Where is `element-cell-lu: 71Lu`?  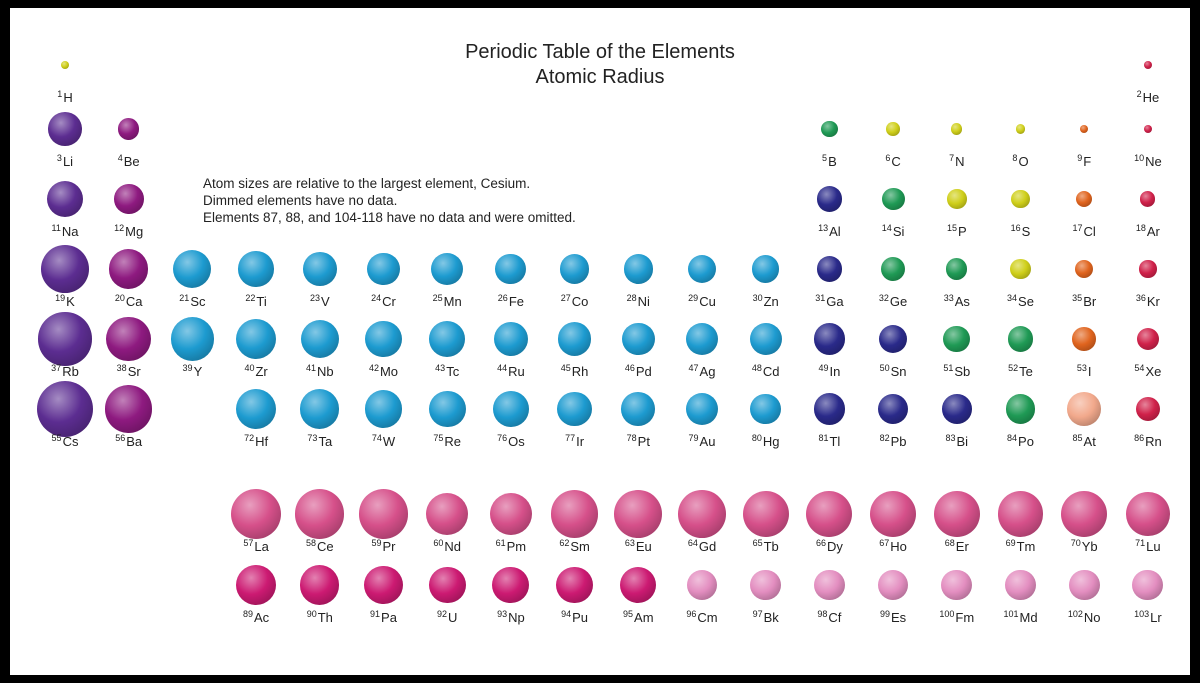
element-cell-lu: 71Lu is located at coordinates (1148, 527).